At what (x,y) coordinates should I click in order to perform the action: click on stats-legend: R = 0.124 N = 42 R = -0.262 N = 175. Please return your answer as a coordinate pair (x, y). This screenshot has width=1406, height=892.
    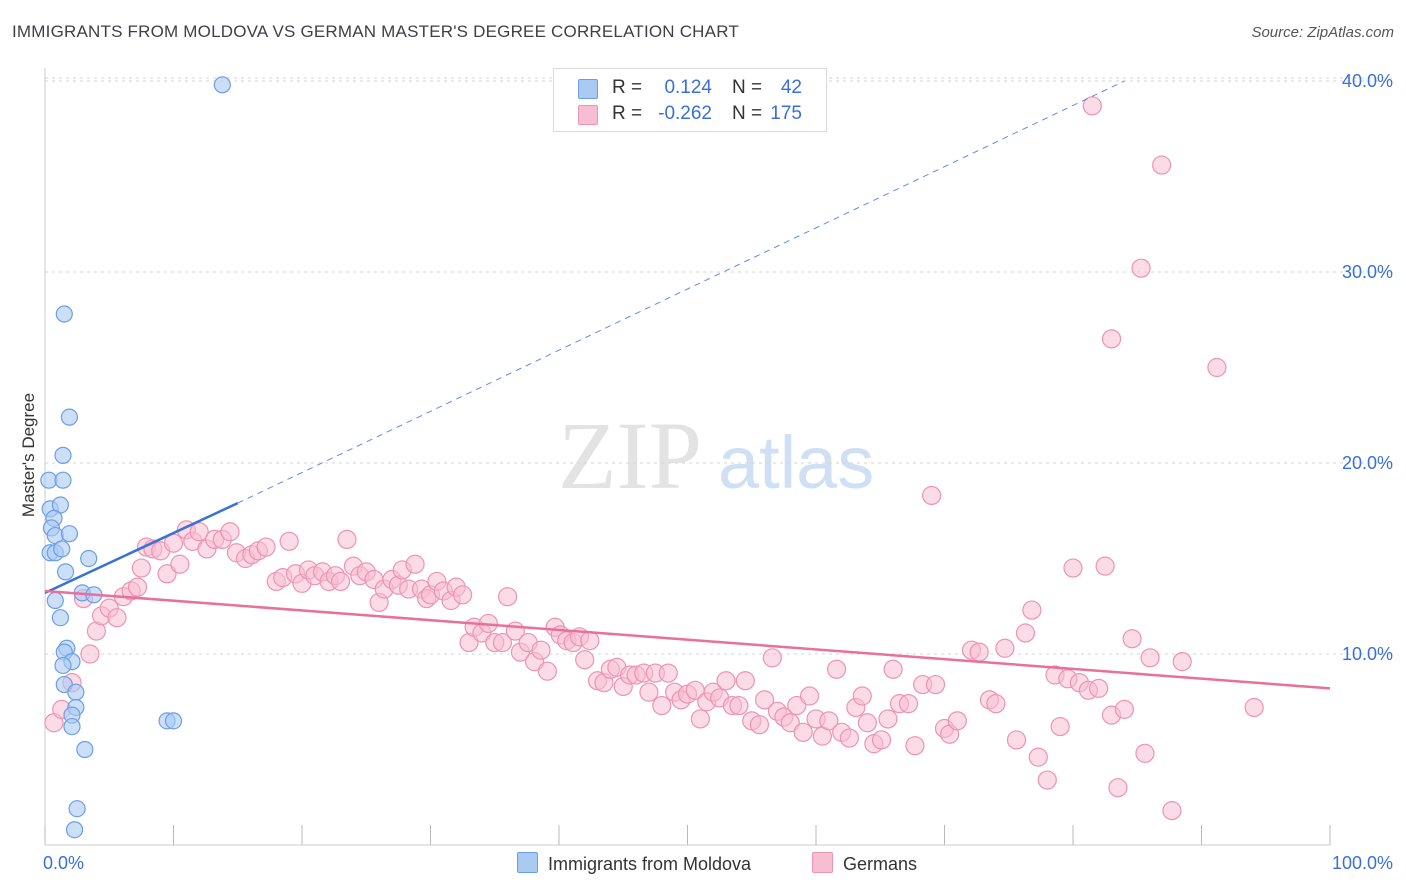
    Looking at the image, I should click on (690, 100).